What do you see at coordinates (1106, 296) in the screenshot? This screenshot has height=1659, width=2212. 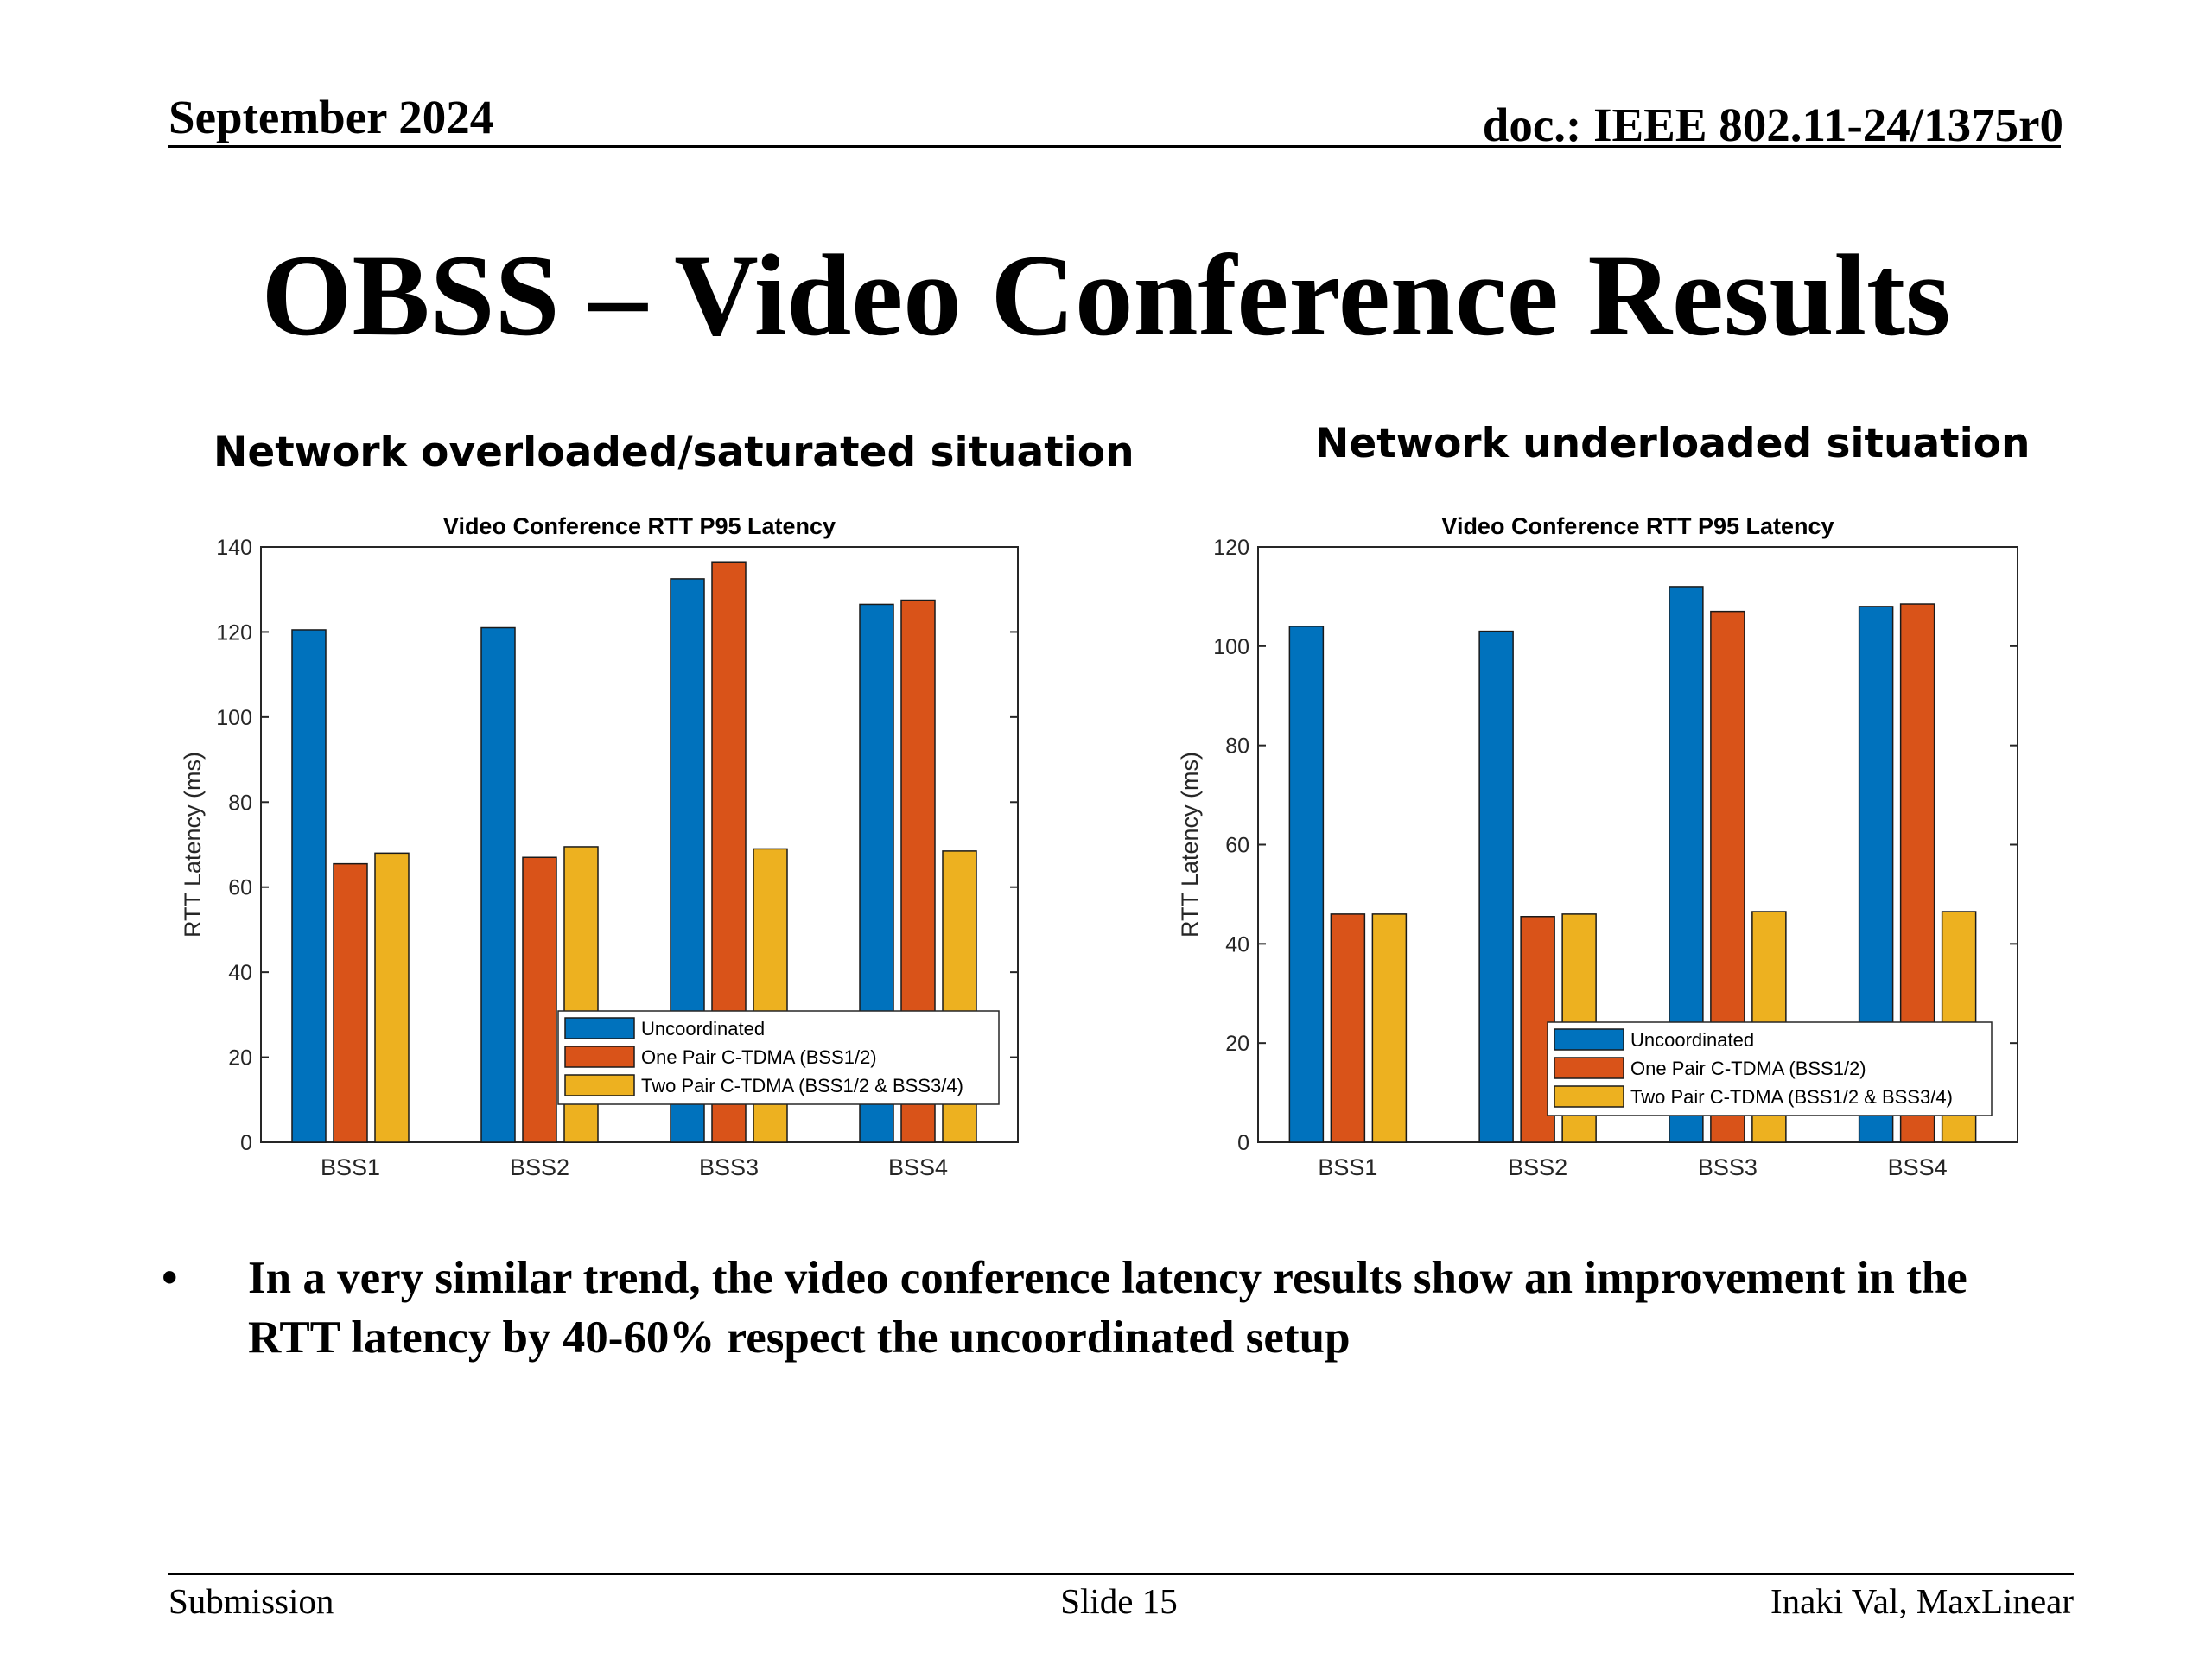 I see `slide-title: OBSS – Video Conference Results` at bounding box center [1106, 296].